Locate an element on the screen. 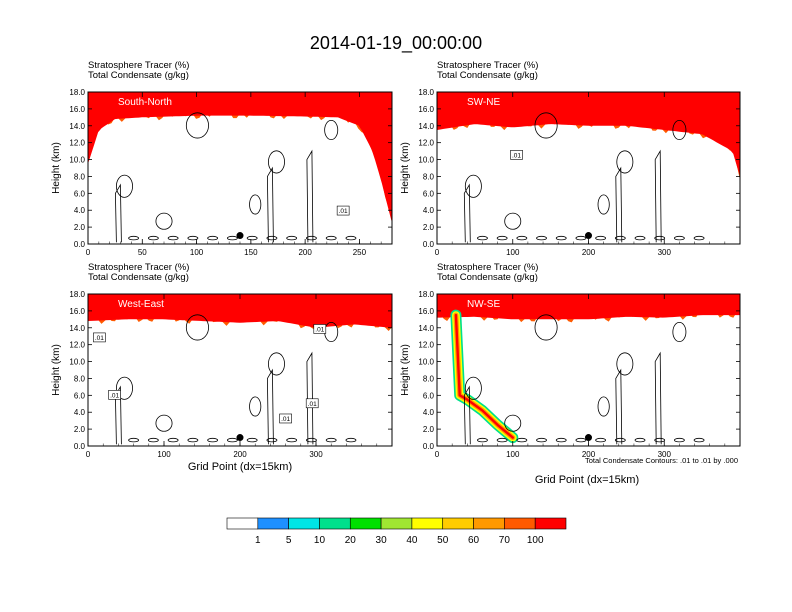  tracer-field is located at coordinates (240, 157).